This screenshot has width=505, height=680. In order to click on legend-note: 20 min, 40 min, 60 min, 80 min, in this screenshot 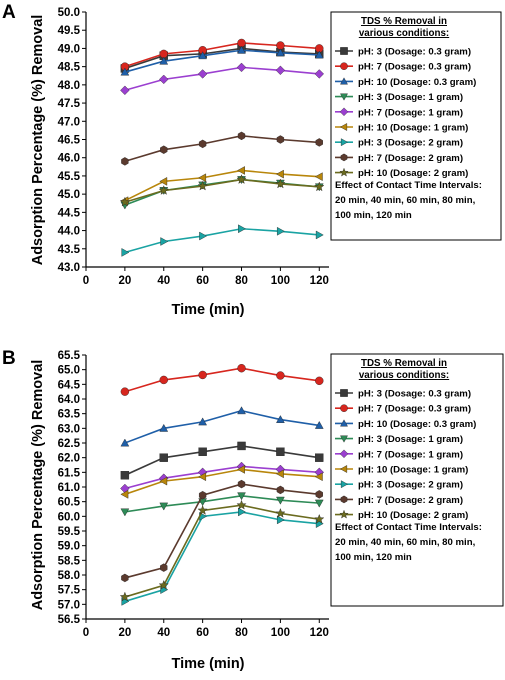, I will do `click(405, 542)`.